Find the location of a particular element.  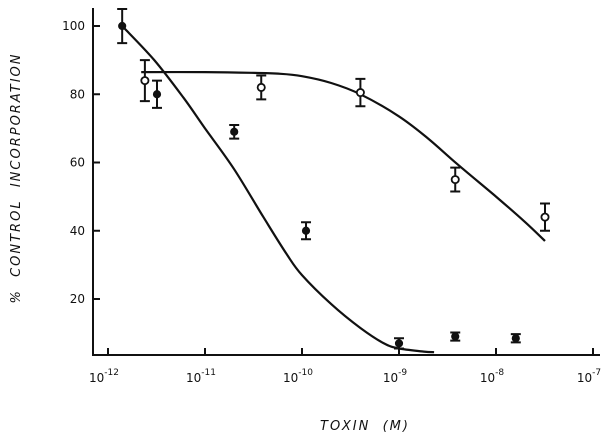

x-tick-exponent: -8 is located at coordinates (499, 373).